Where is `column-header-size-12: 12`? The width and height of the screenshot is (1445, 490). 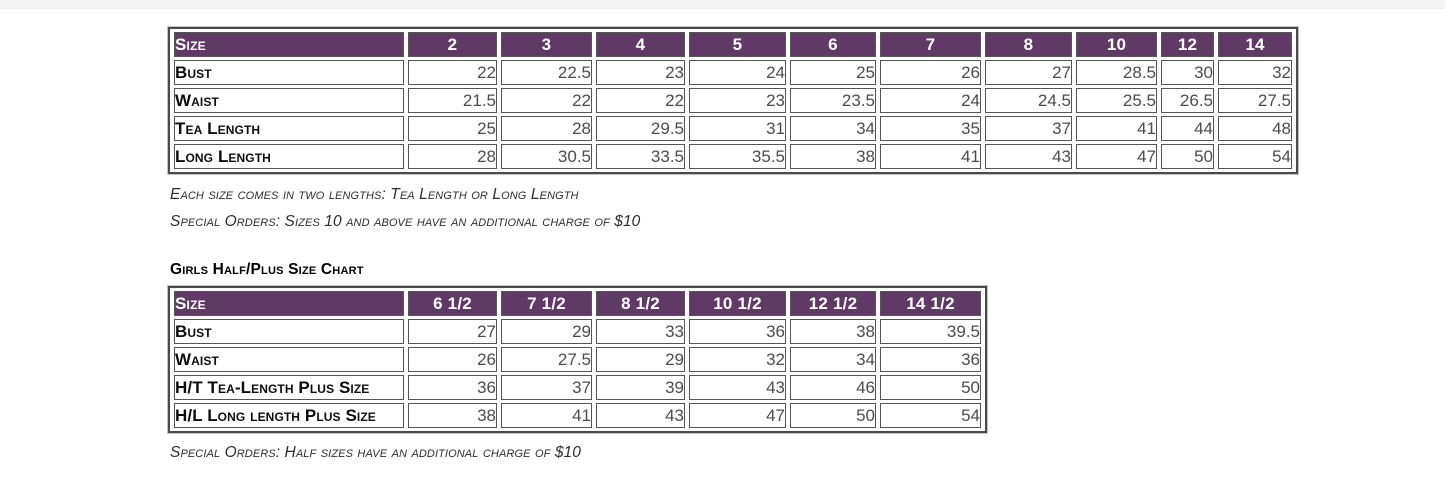 column-header-size-12: 12 is located at coordinates (1187, 44).